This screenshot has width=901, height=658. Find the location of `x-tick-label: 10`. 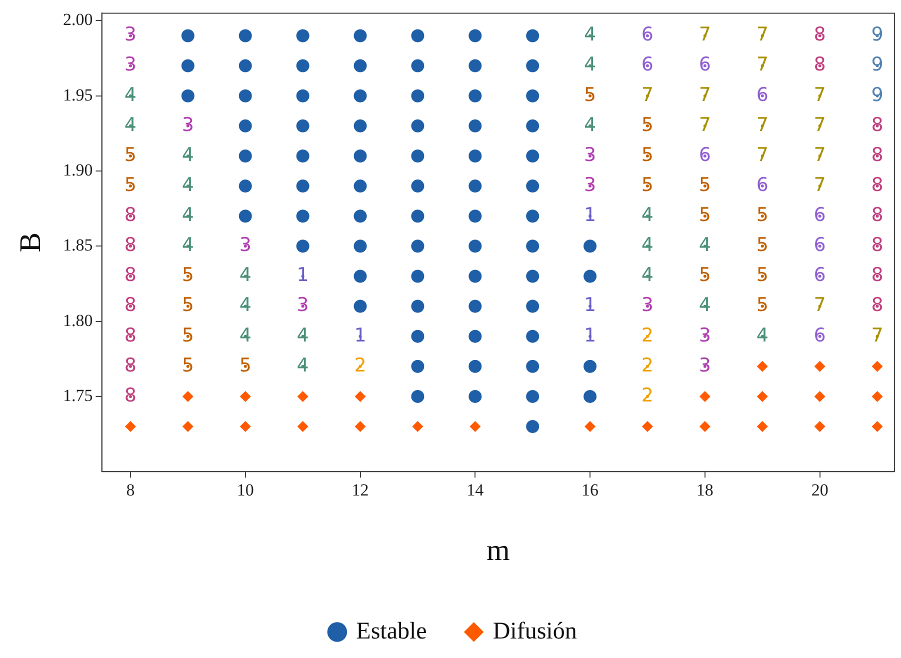

x-tick-label: 10 is located at coordinates (245, 490).